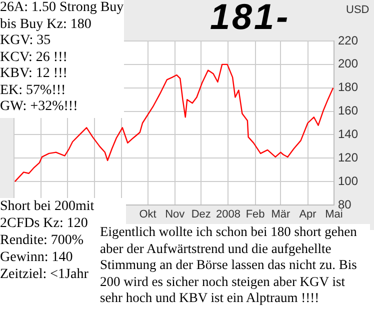 This screenshot has width=374, height=324. Describe the element at coordinates (308, 214) in the screenshot. I see `x-tick-label: Apr` at that location.